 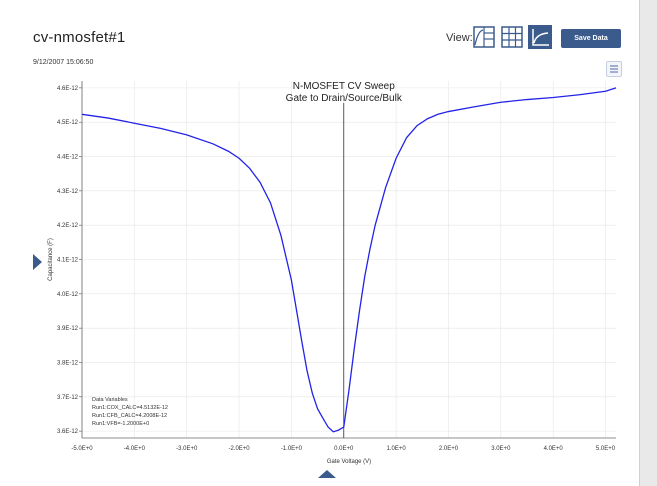 I want to click on y-tick-label: 4.0E-12, so click(x=68, y=295).